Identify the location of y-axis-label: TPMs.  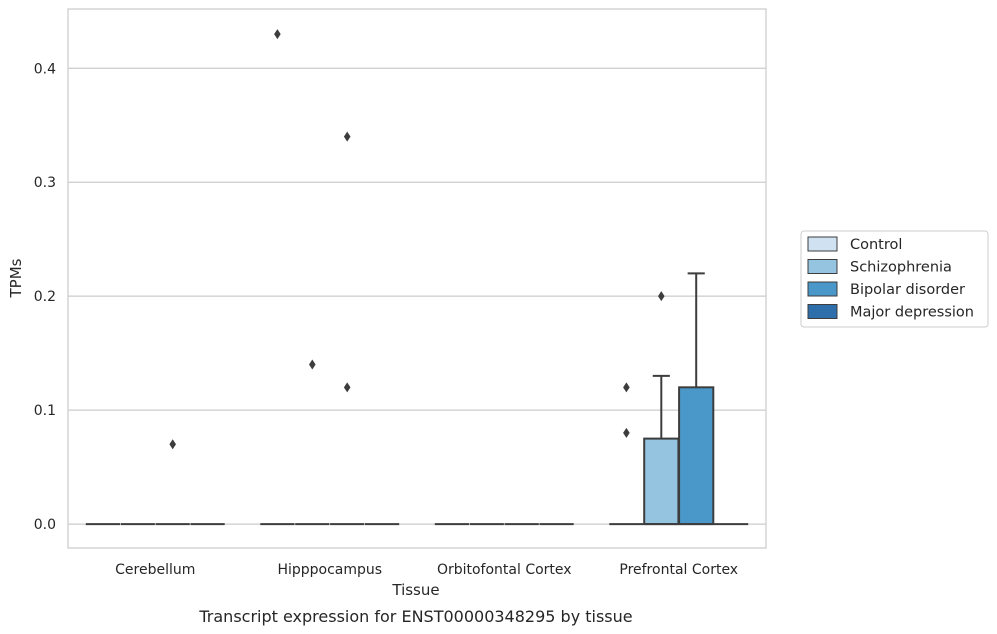
(16, 278).